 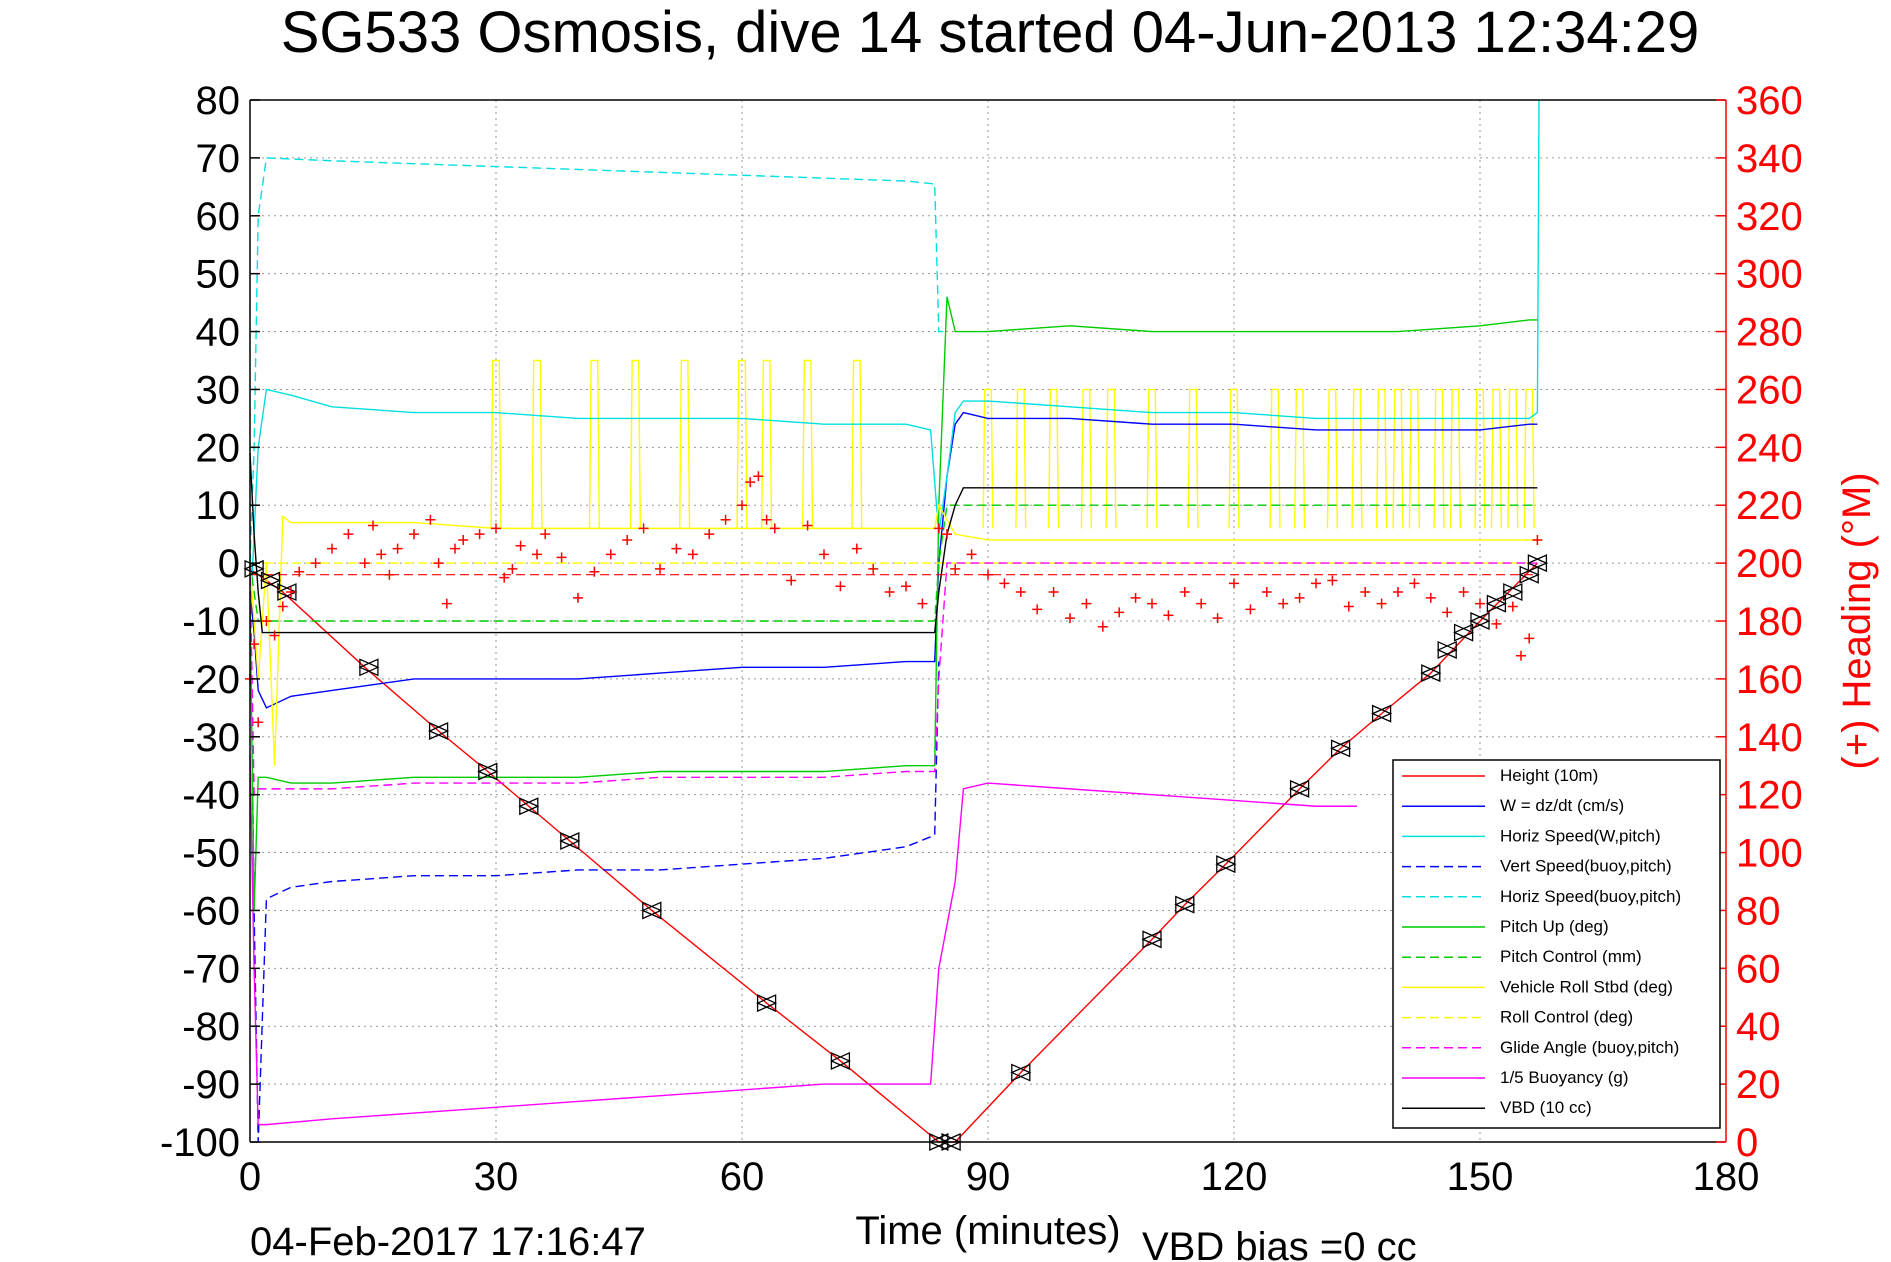 What do you see at coordinates (211, 738) in the screenshot?
I see `y-tick-label: -30` at bounding box center [211, 738].